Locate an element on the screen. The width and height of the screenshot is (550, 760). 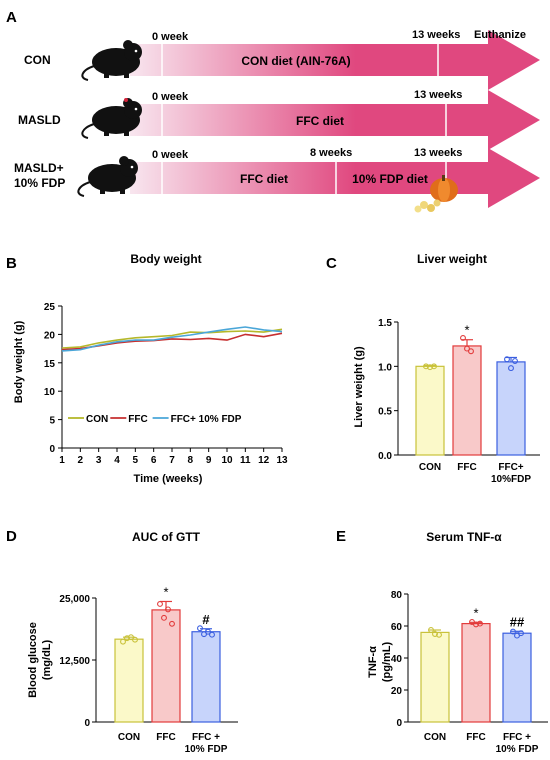
x-tick-label: 3 is located at coordinates (99, 460).